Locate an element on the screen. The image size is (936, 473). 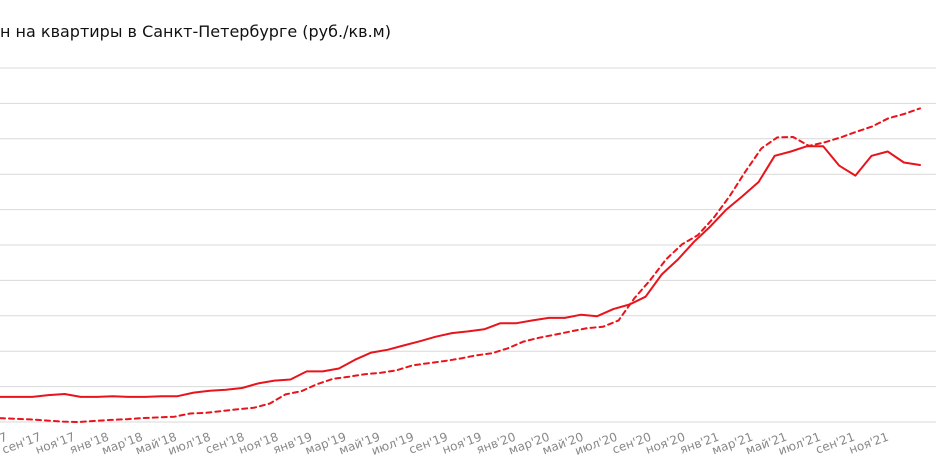
x-tick-label: ноя'21 is located at coordinates (868, 443).